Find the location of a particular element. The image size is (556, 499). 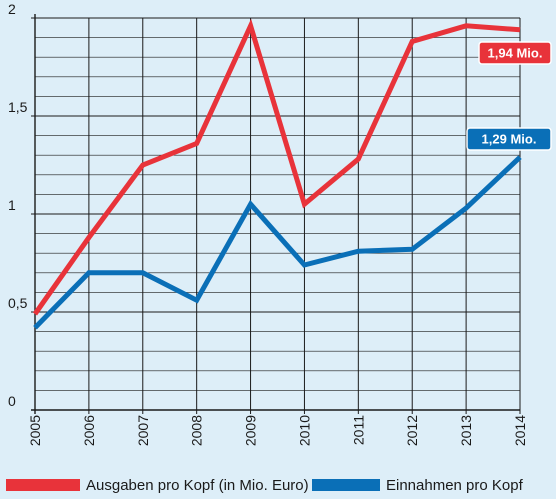

legend-item: Einnahmen pro Kopf is located at coordinates (418, 485).